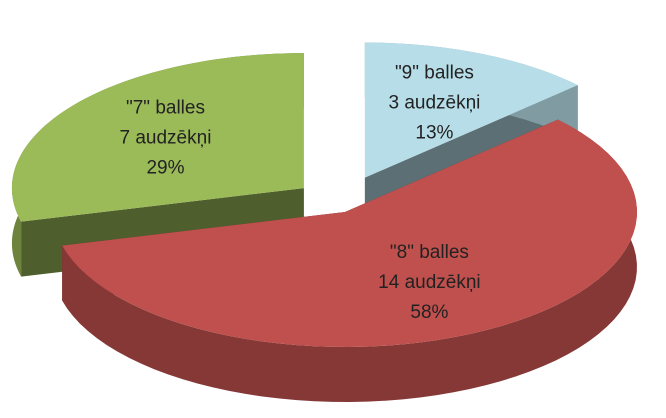 This screenshot has width=666, height=418. Describe the element at coordinates (429, 312) in the screenshot. I see `slice-percent: 58%` at that location.